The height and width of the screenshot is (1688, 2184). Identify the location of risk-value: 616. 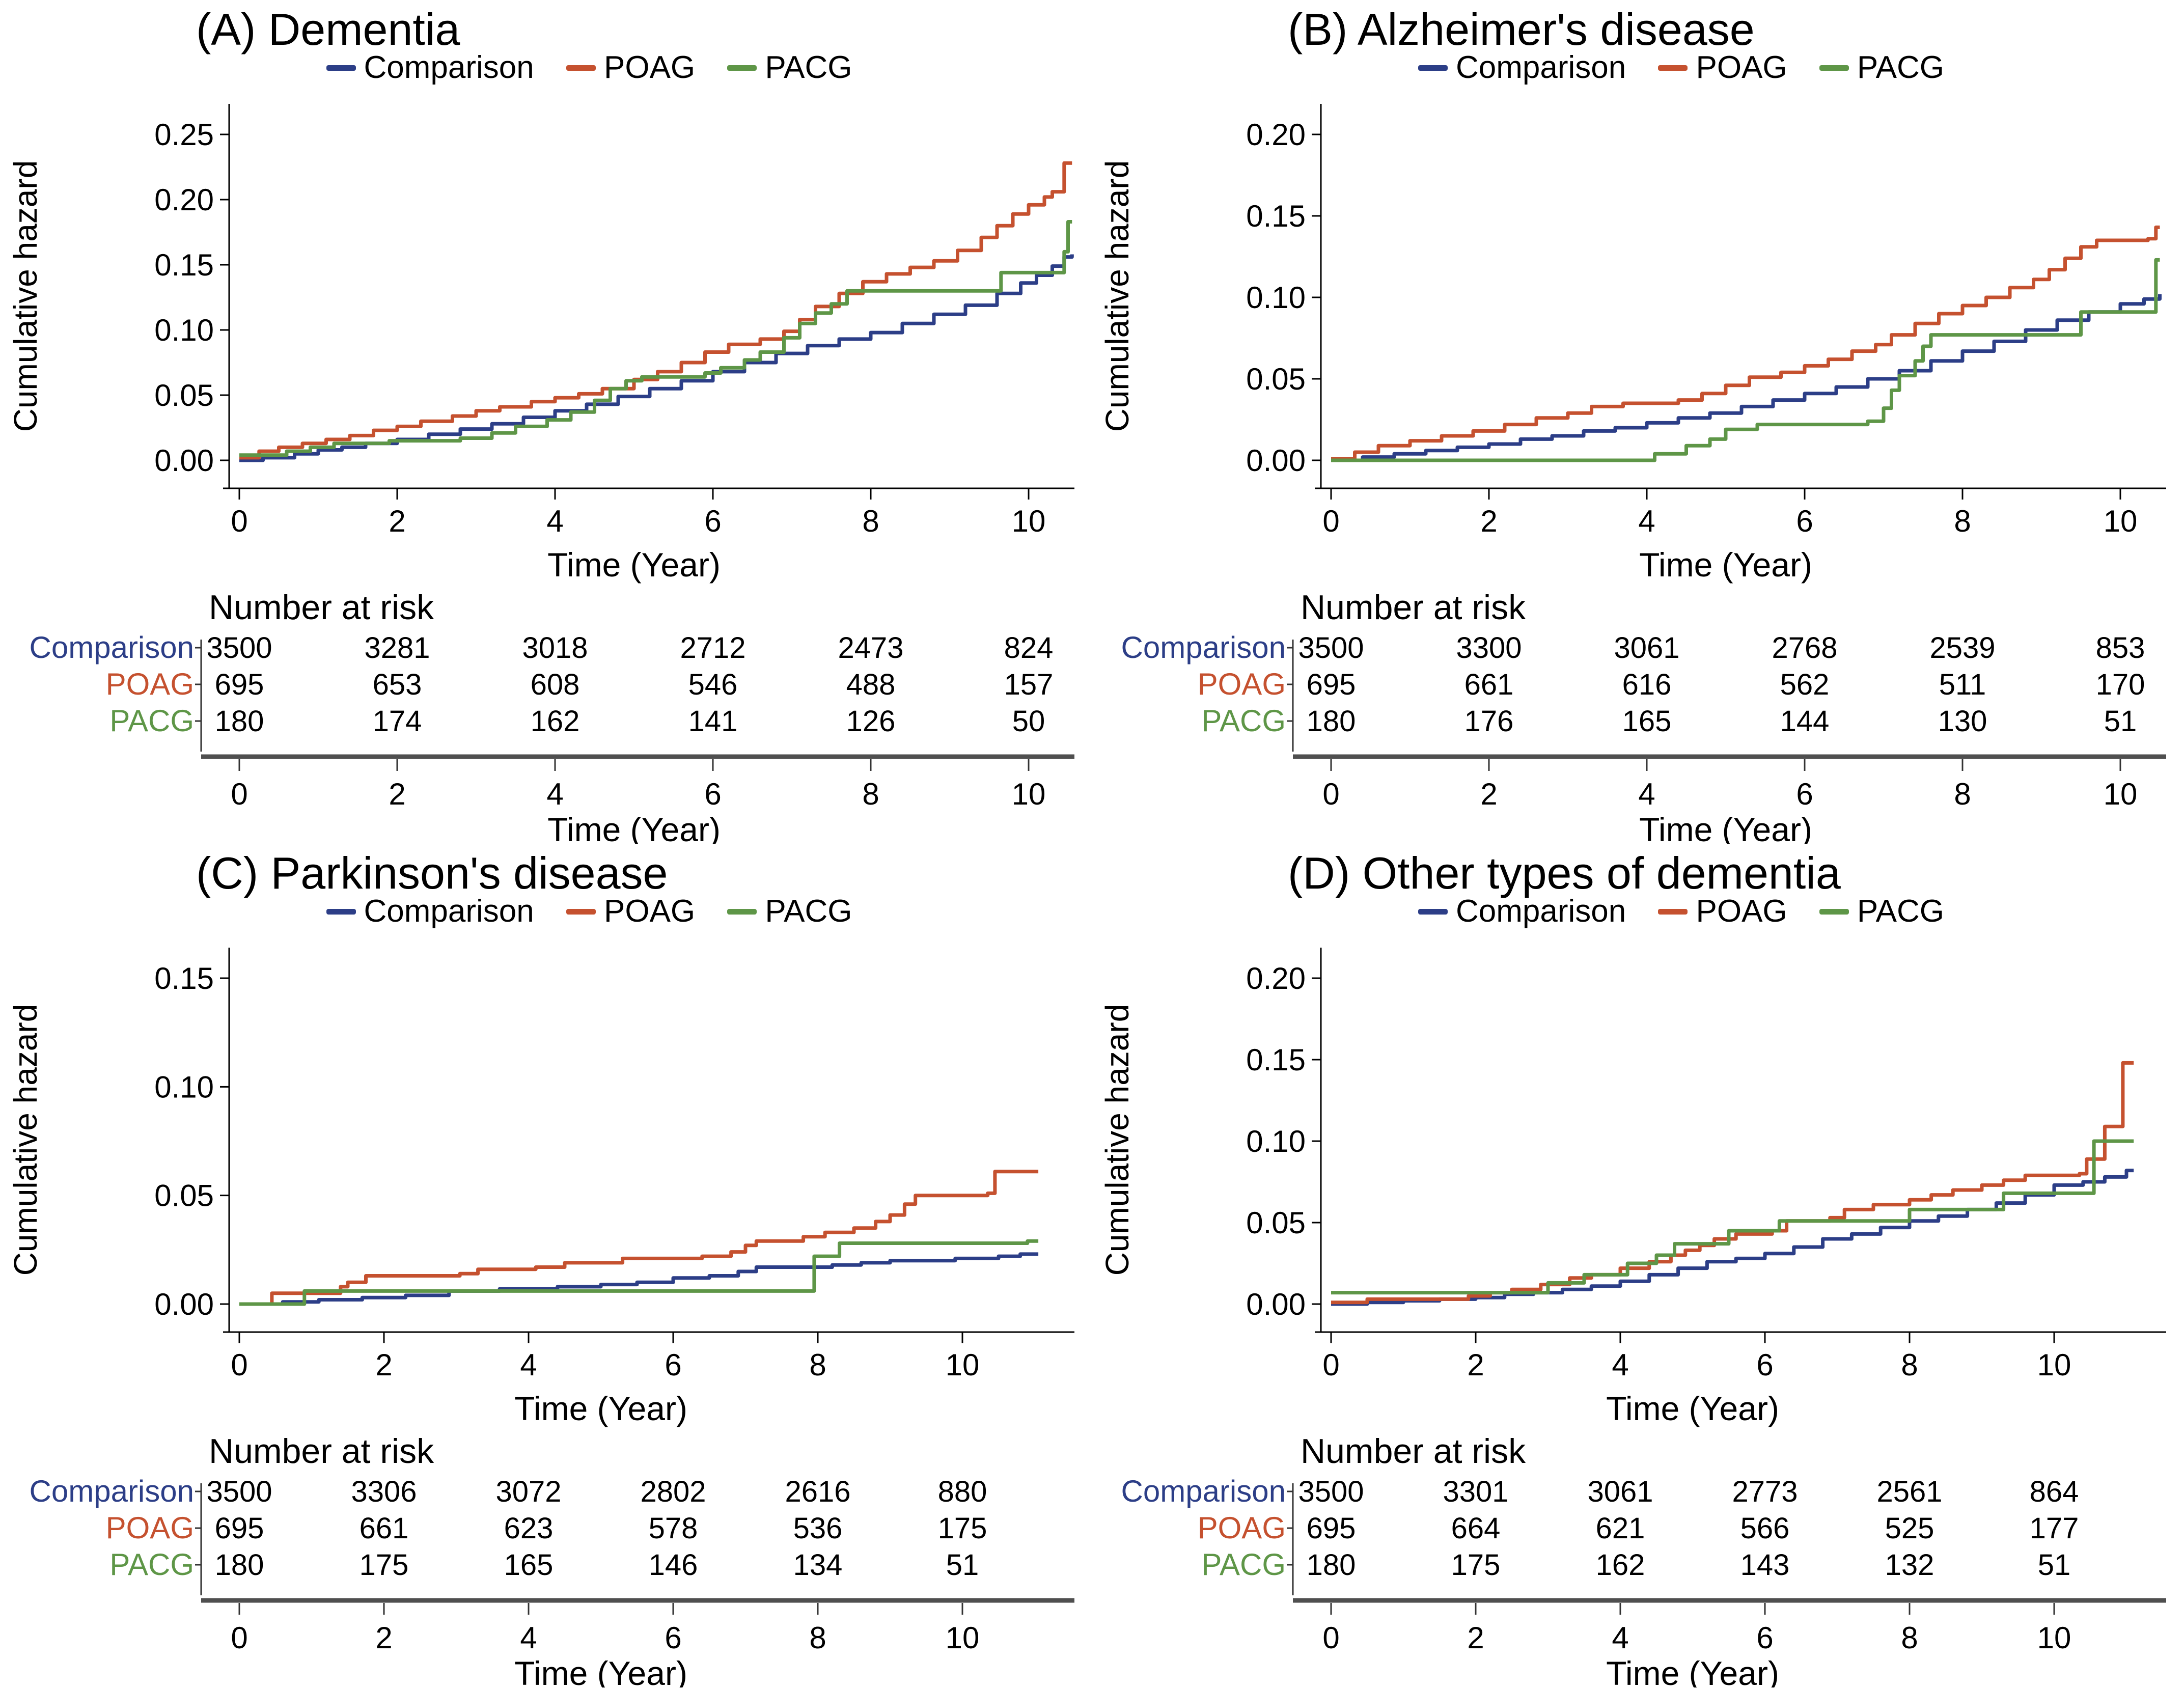
(1647, 684).